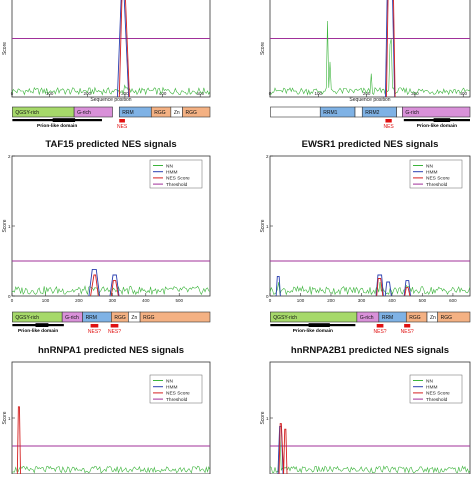  I want to click on y-tick-label: 2, so click(9, 156).